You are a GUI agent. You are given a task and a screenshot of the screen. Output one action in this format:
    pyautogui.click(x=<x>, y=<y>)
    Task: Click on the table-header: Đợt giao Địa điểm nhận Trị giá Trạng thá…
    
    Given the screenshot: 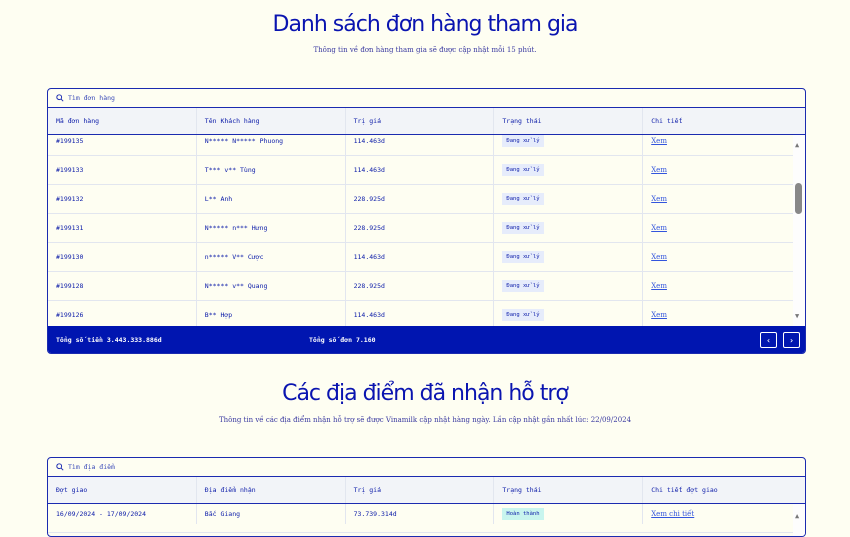 What is the action you would take?
    pyautogui.click(x=426, y=490)
    